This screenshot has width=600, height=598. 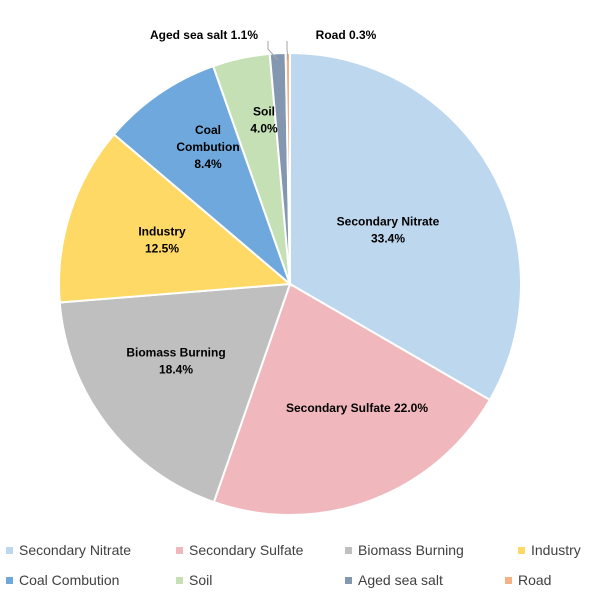 What do you see at coordinates (179, 550) in the screenshot?
I see `legend-swatch-secondary-sulfate` at bounding box center [179, 550].